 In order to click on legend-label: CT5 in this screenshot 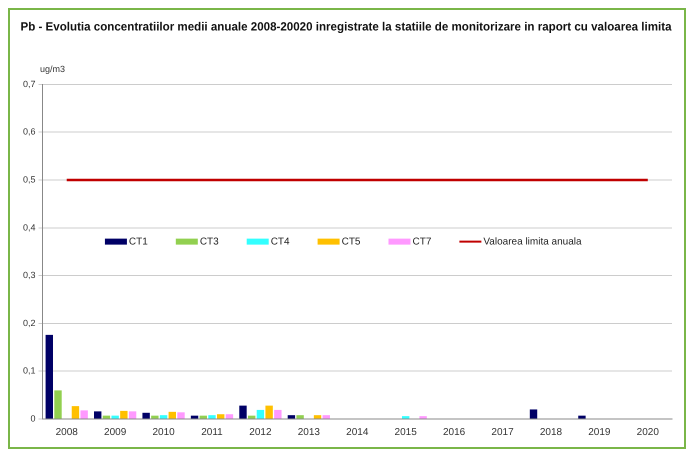, I will do `click(351, 242)`.